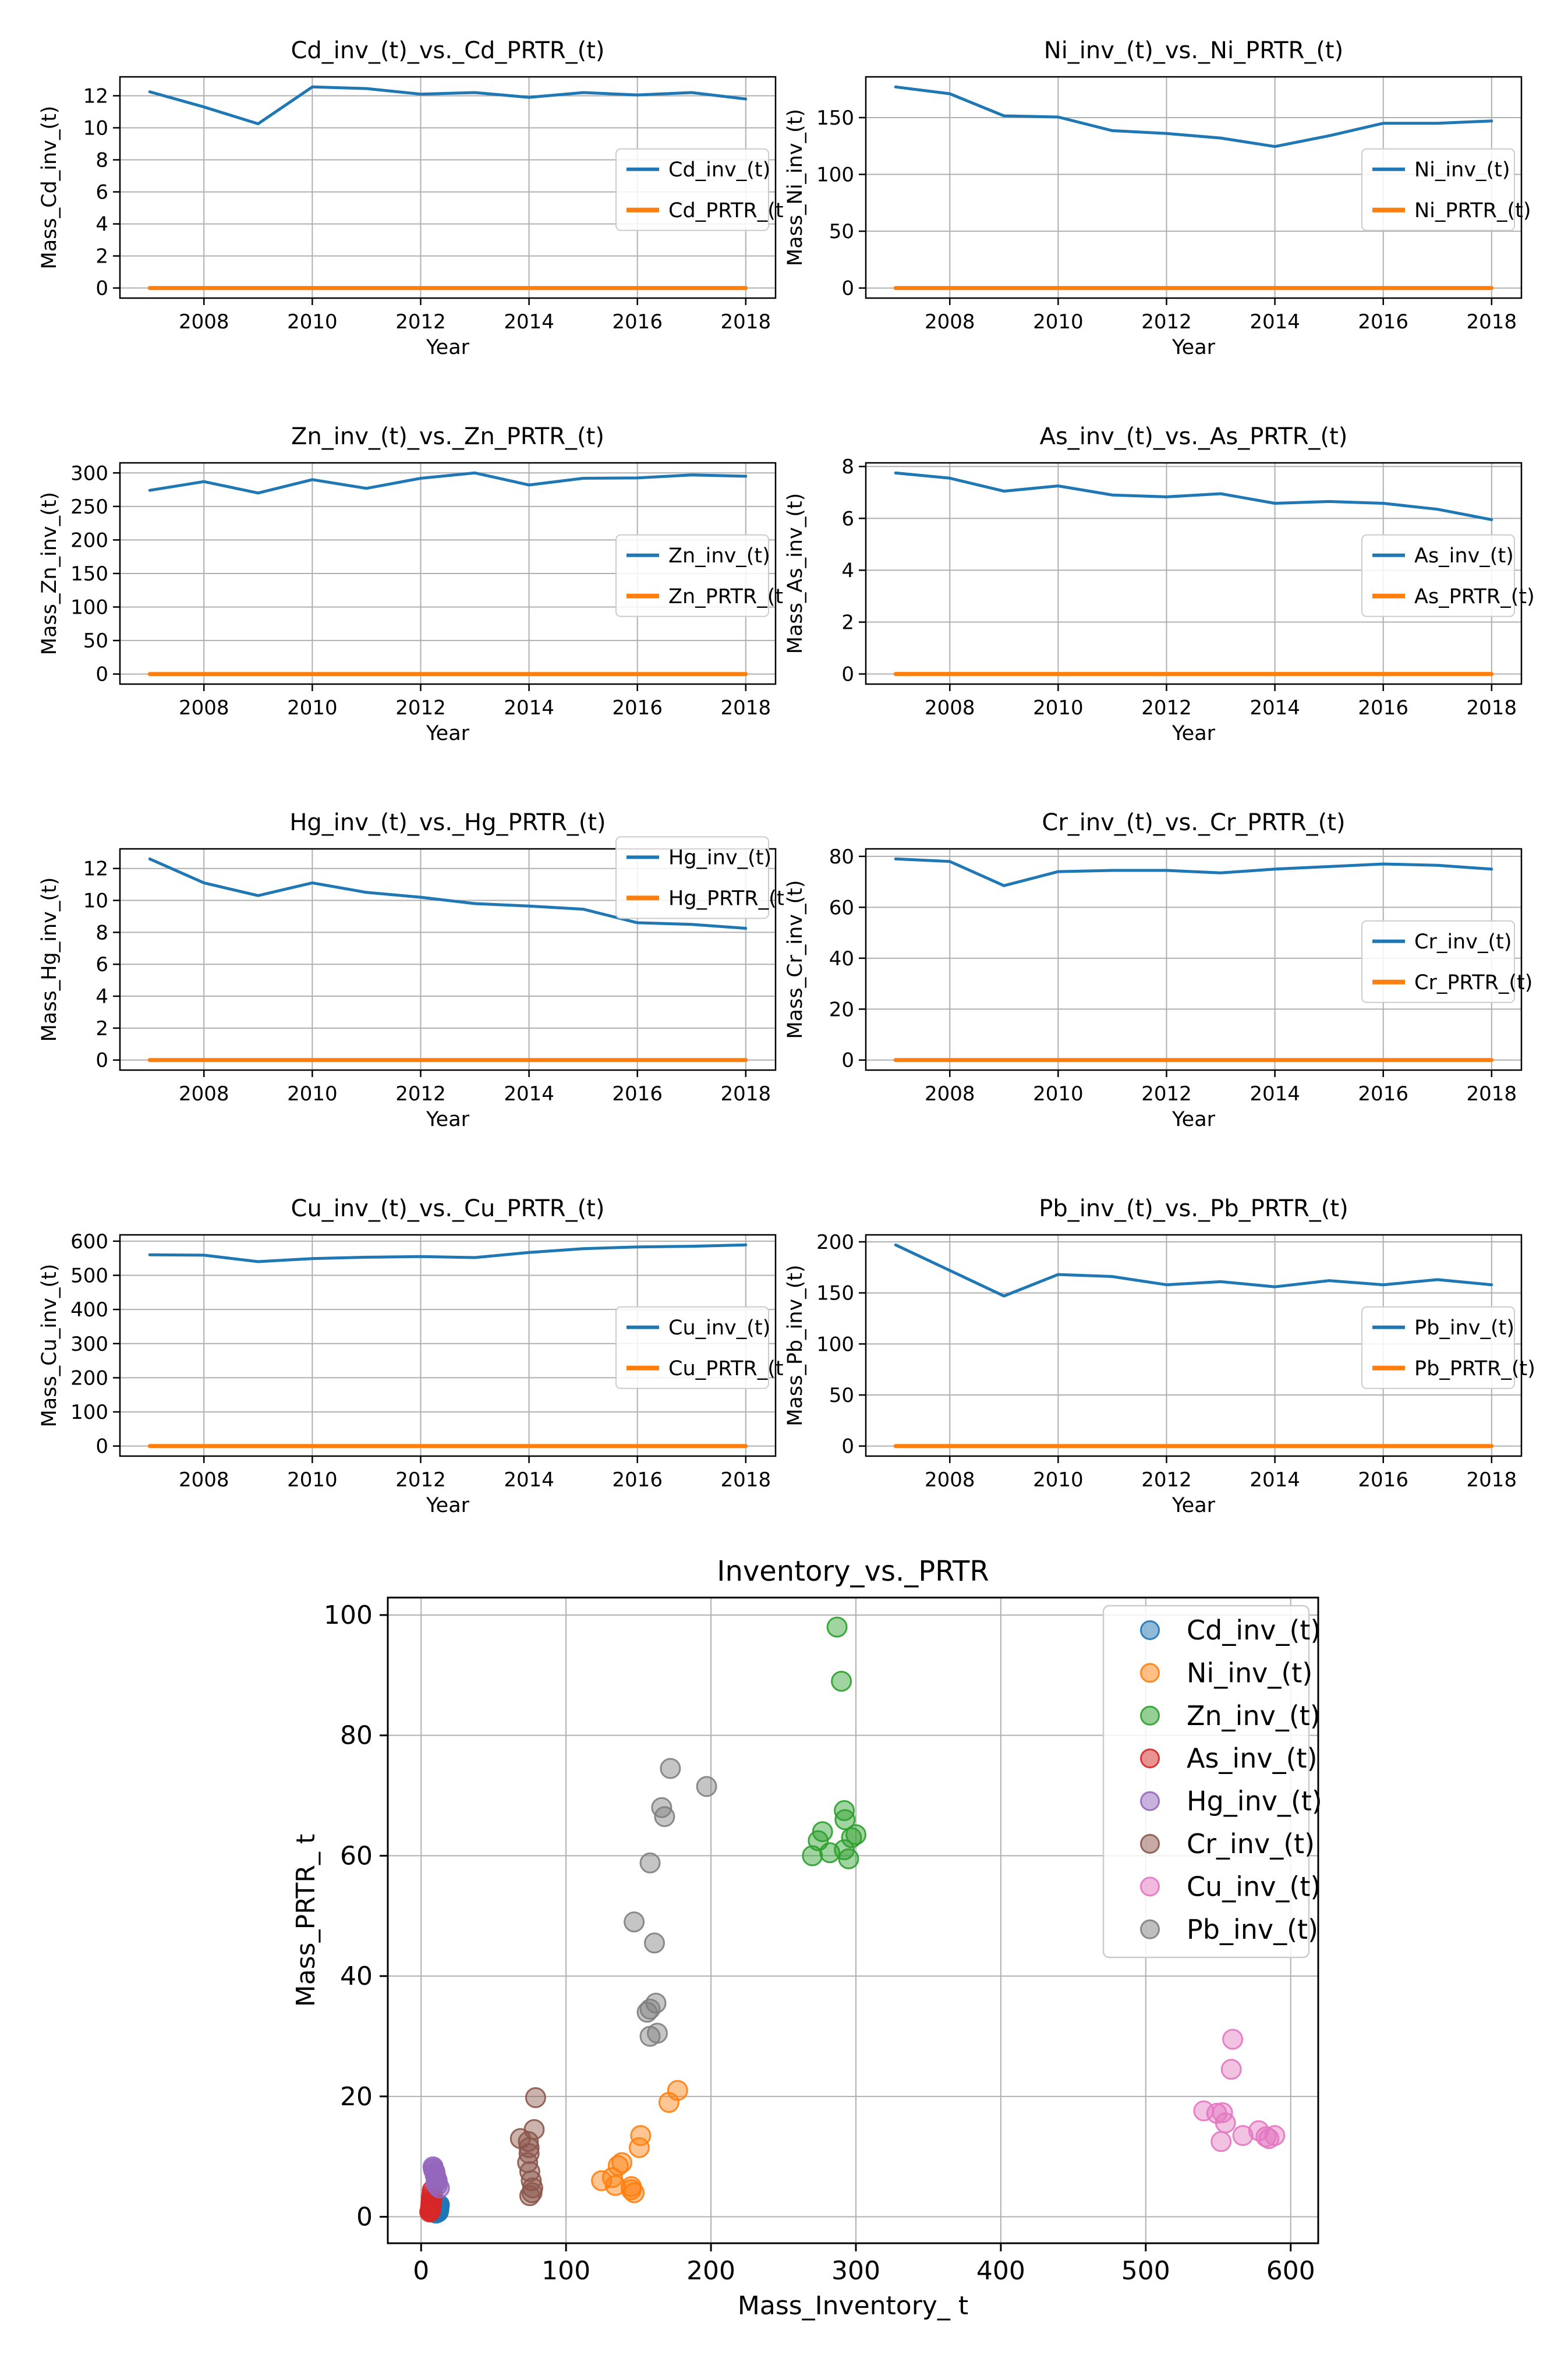 This screenshot has width=1568, height=2369. What do you see at coordinates (430, 2212) in the screenshot?
I see `scatter-point-As_inv_(t)` at bounding box center [430, 2212].